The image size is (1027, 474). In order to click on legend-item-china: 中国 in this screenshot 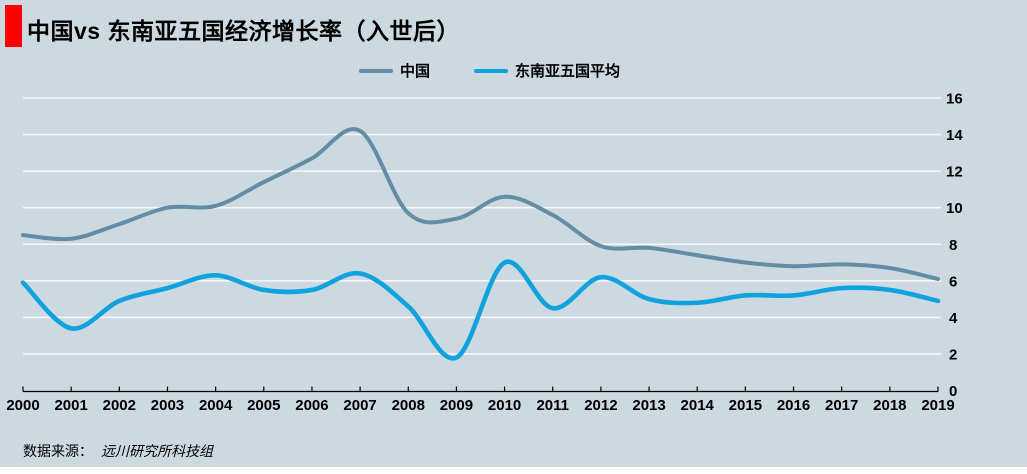, I will do `click(394, 70)`.